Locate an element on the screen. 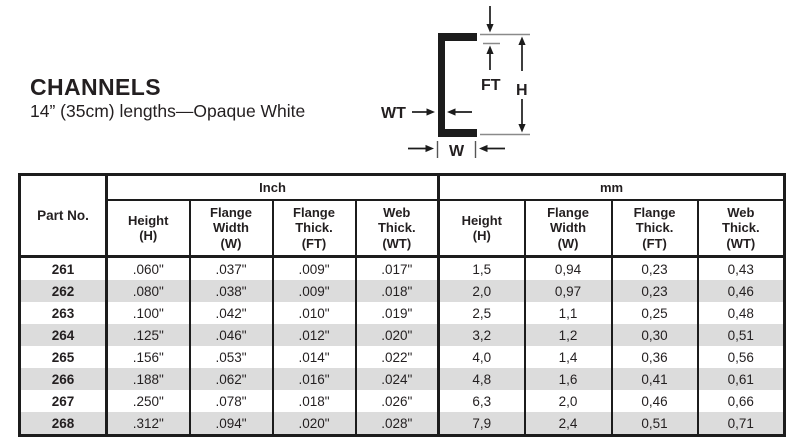 The width and height of the screenshot is (800, 443). value-cell: 2,5 is located at coordinates (482, 313).